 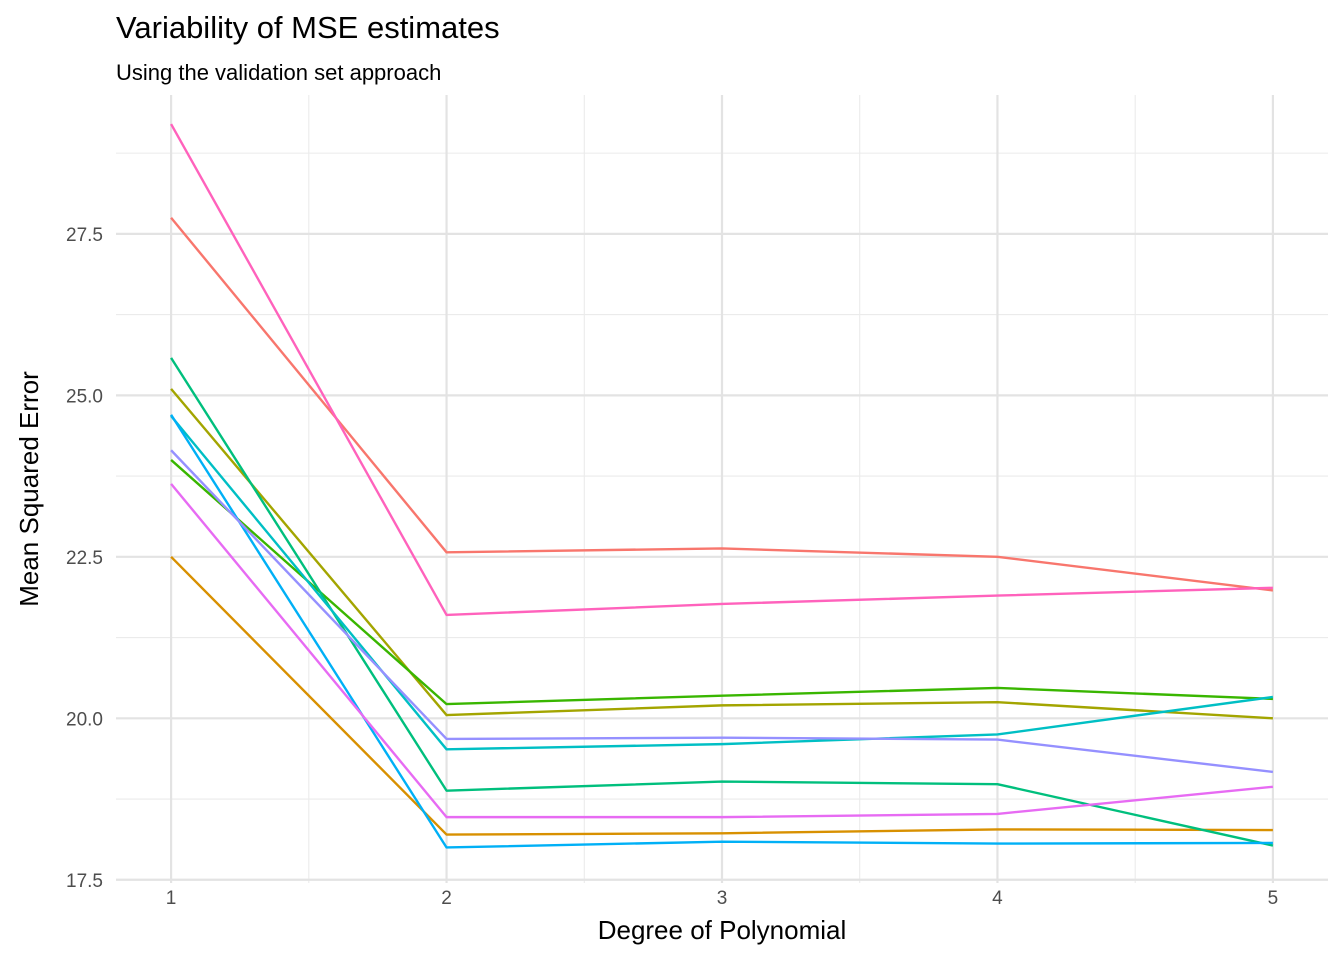 What do you see at coordinates (446, 898) in the screenshot?
I see `x-tick-label: 2` at bounding box center [446, 898].